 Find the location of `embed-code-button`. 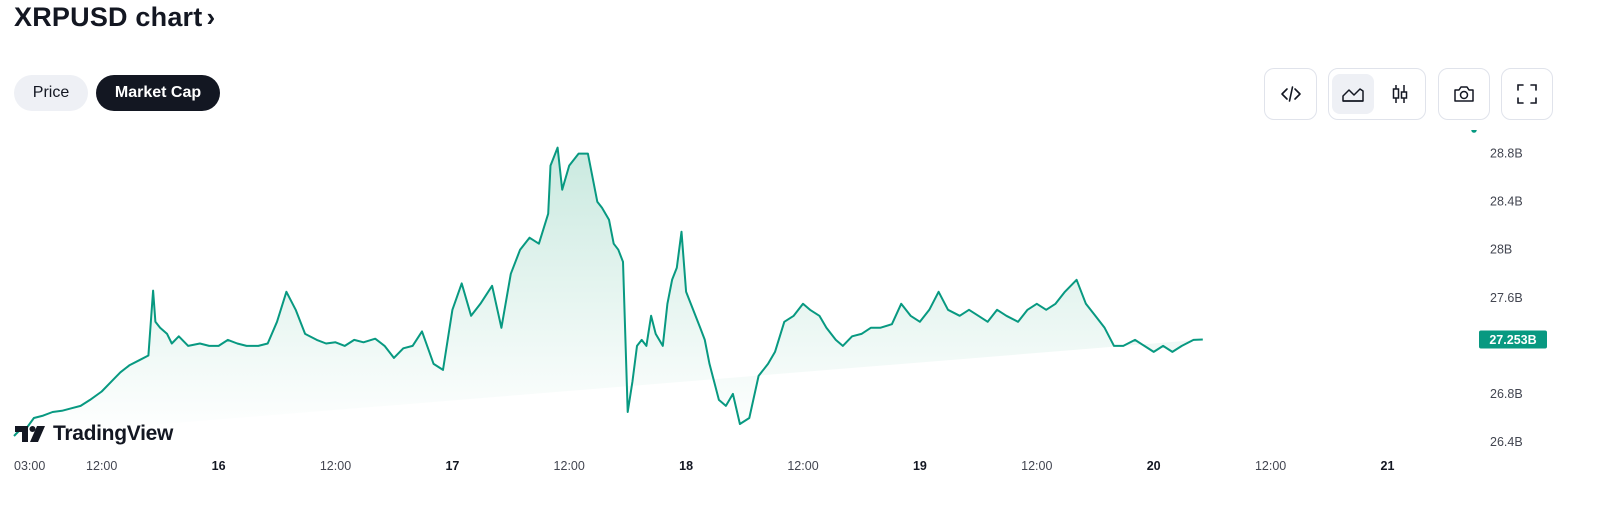

embed-code-button is located at coordinates (1291, 94).